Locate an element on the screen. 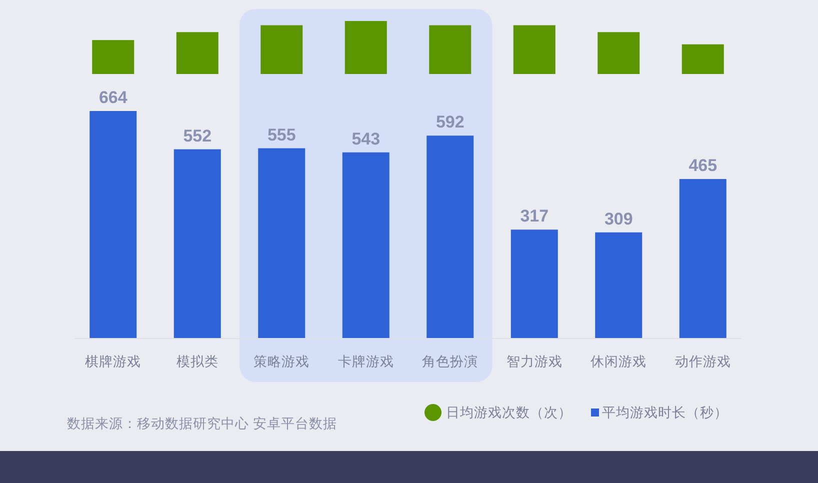 Image resolution: width=818 pixels, height=483 pixels. category-label: 休闲游戏 is located at coordinates (618, 361).